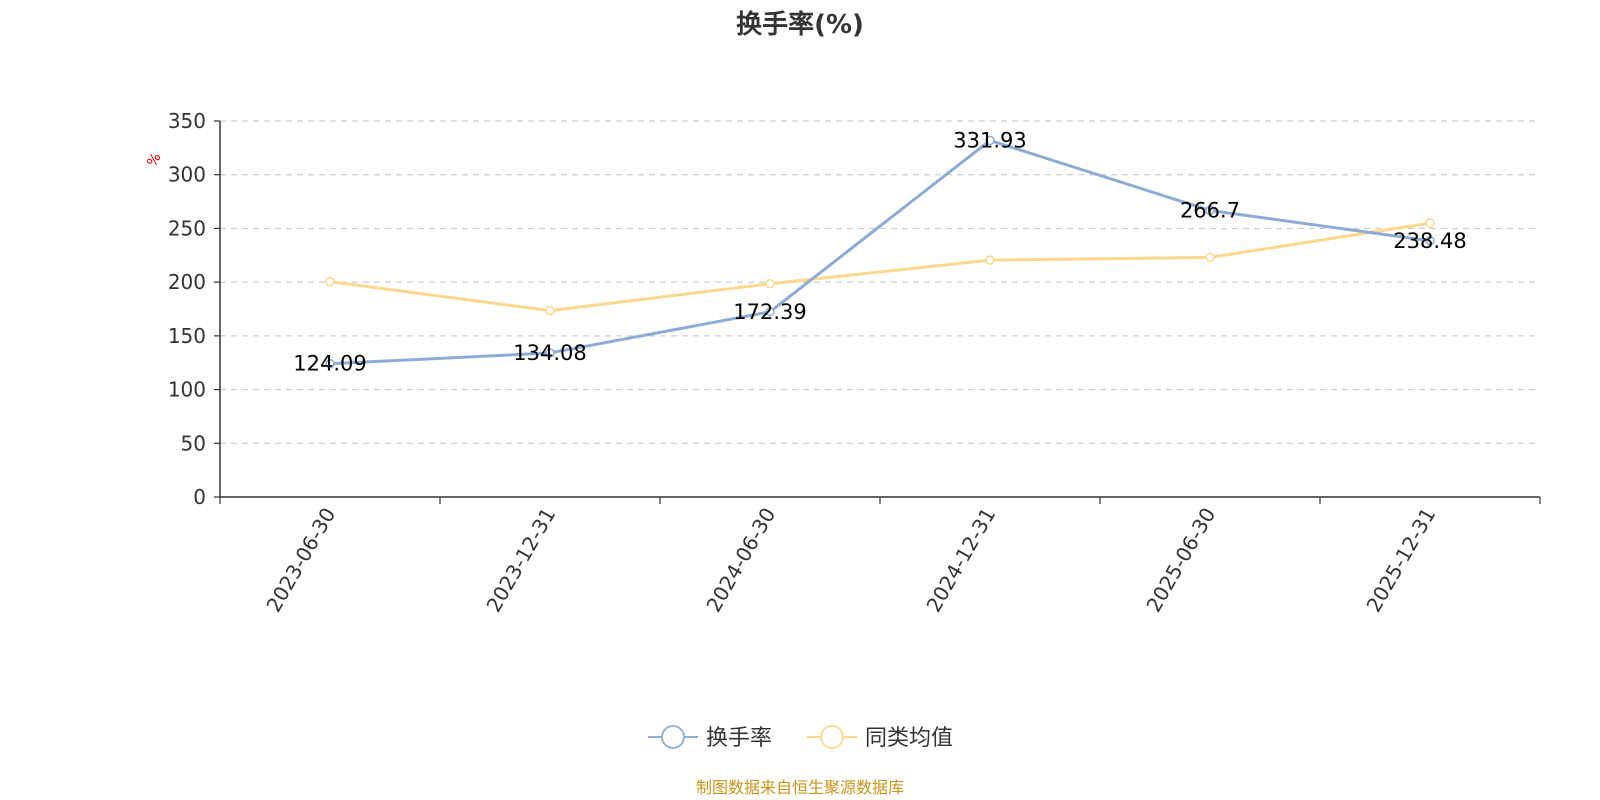 The image size is (1600, 800). I want to click on y-tick-label: 100, so click(187, 390).